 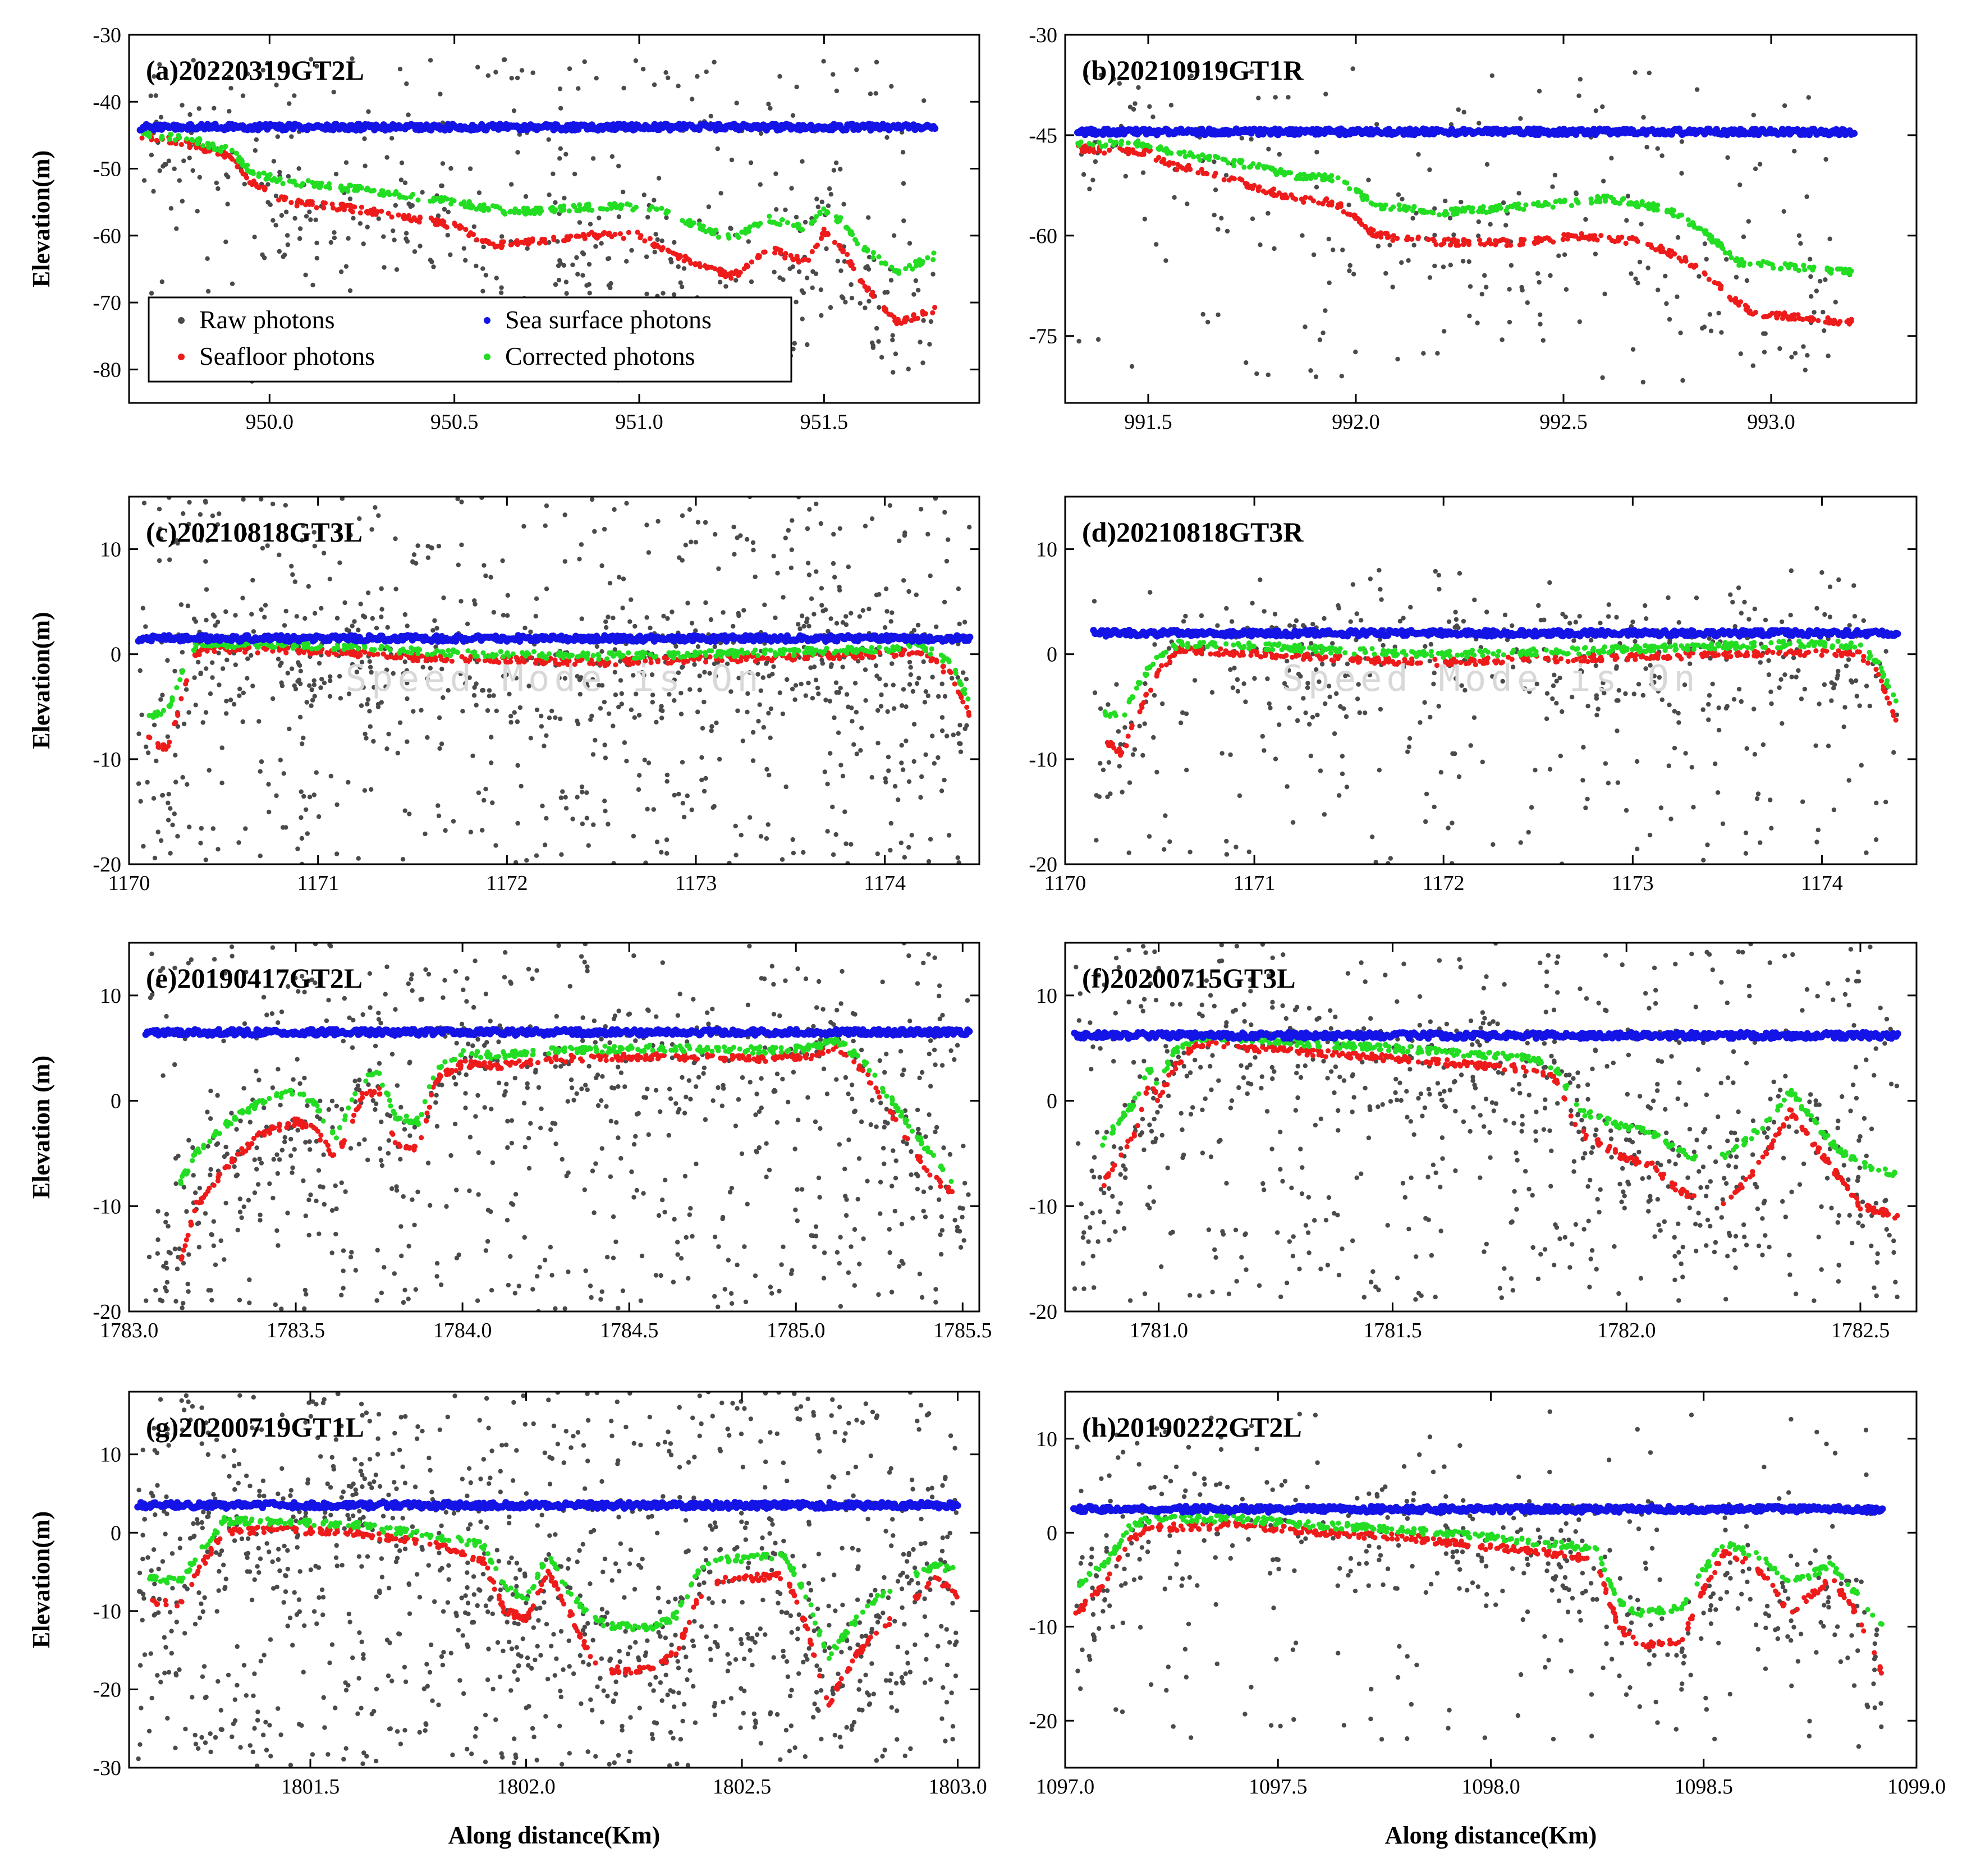 I want to click on y-tick-label: -30, so click(x=107, y=35).